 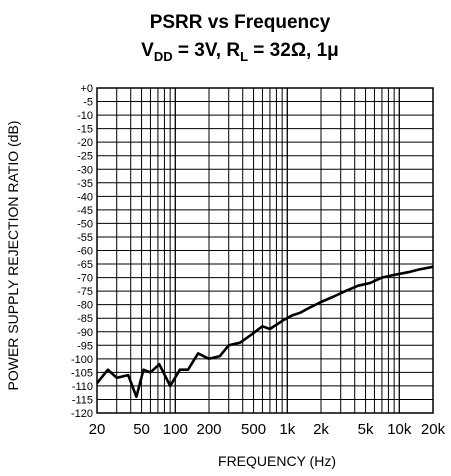 What do you see at coordinates (85, 238) in the screenshot?
I see `y-tick-label: -55` at bounding box center [85, 238].